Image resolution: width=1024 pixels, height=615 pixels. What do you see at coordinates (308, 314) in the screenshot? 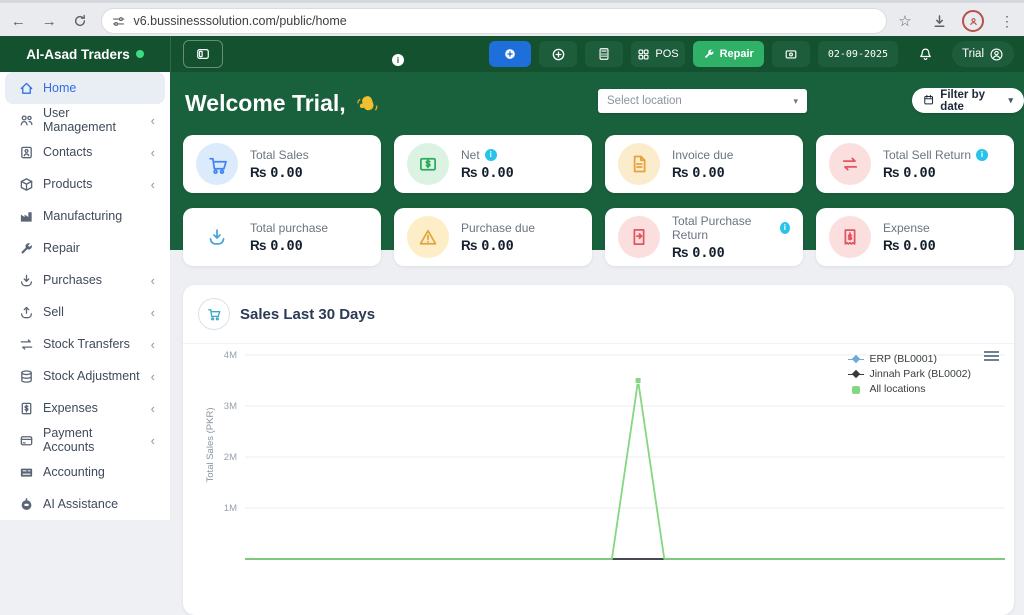
I see `chart-title: Sales Last 30 Days` at bounding box center [308, 314].